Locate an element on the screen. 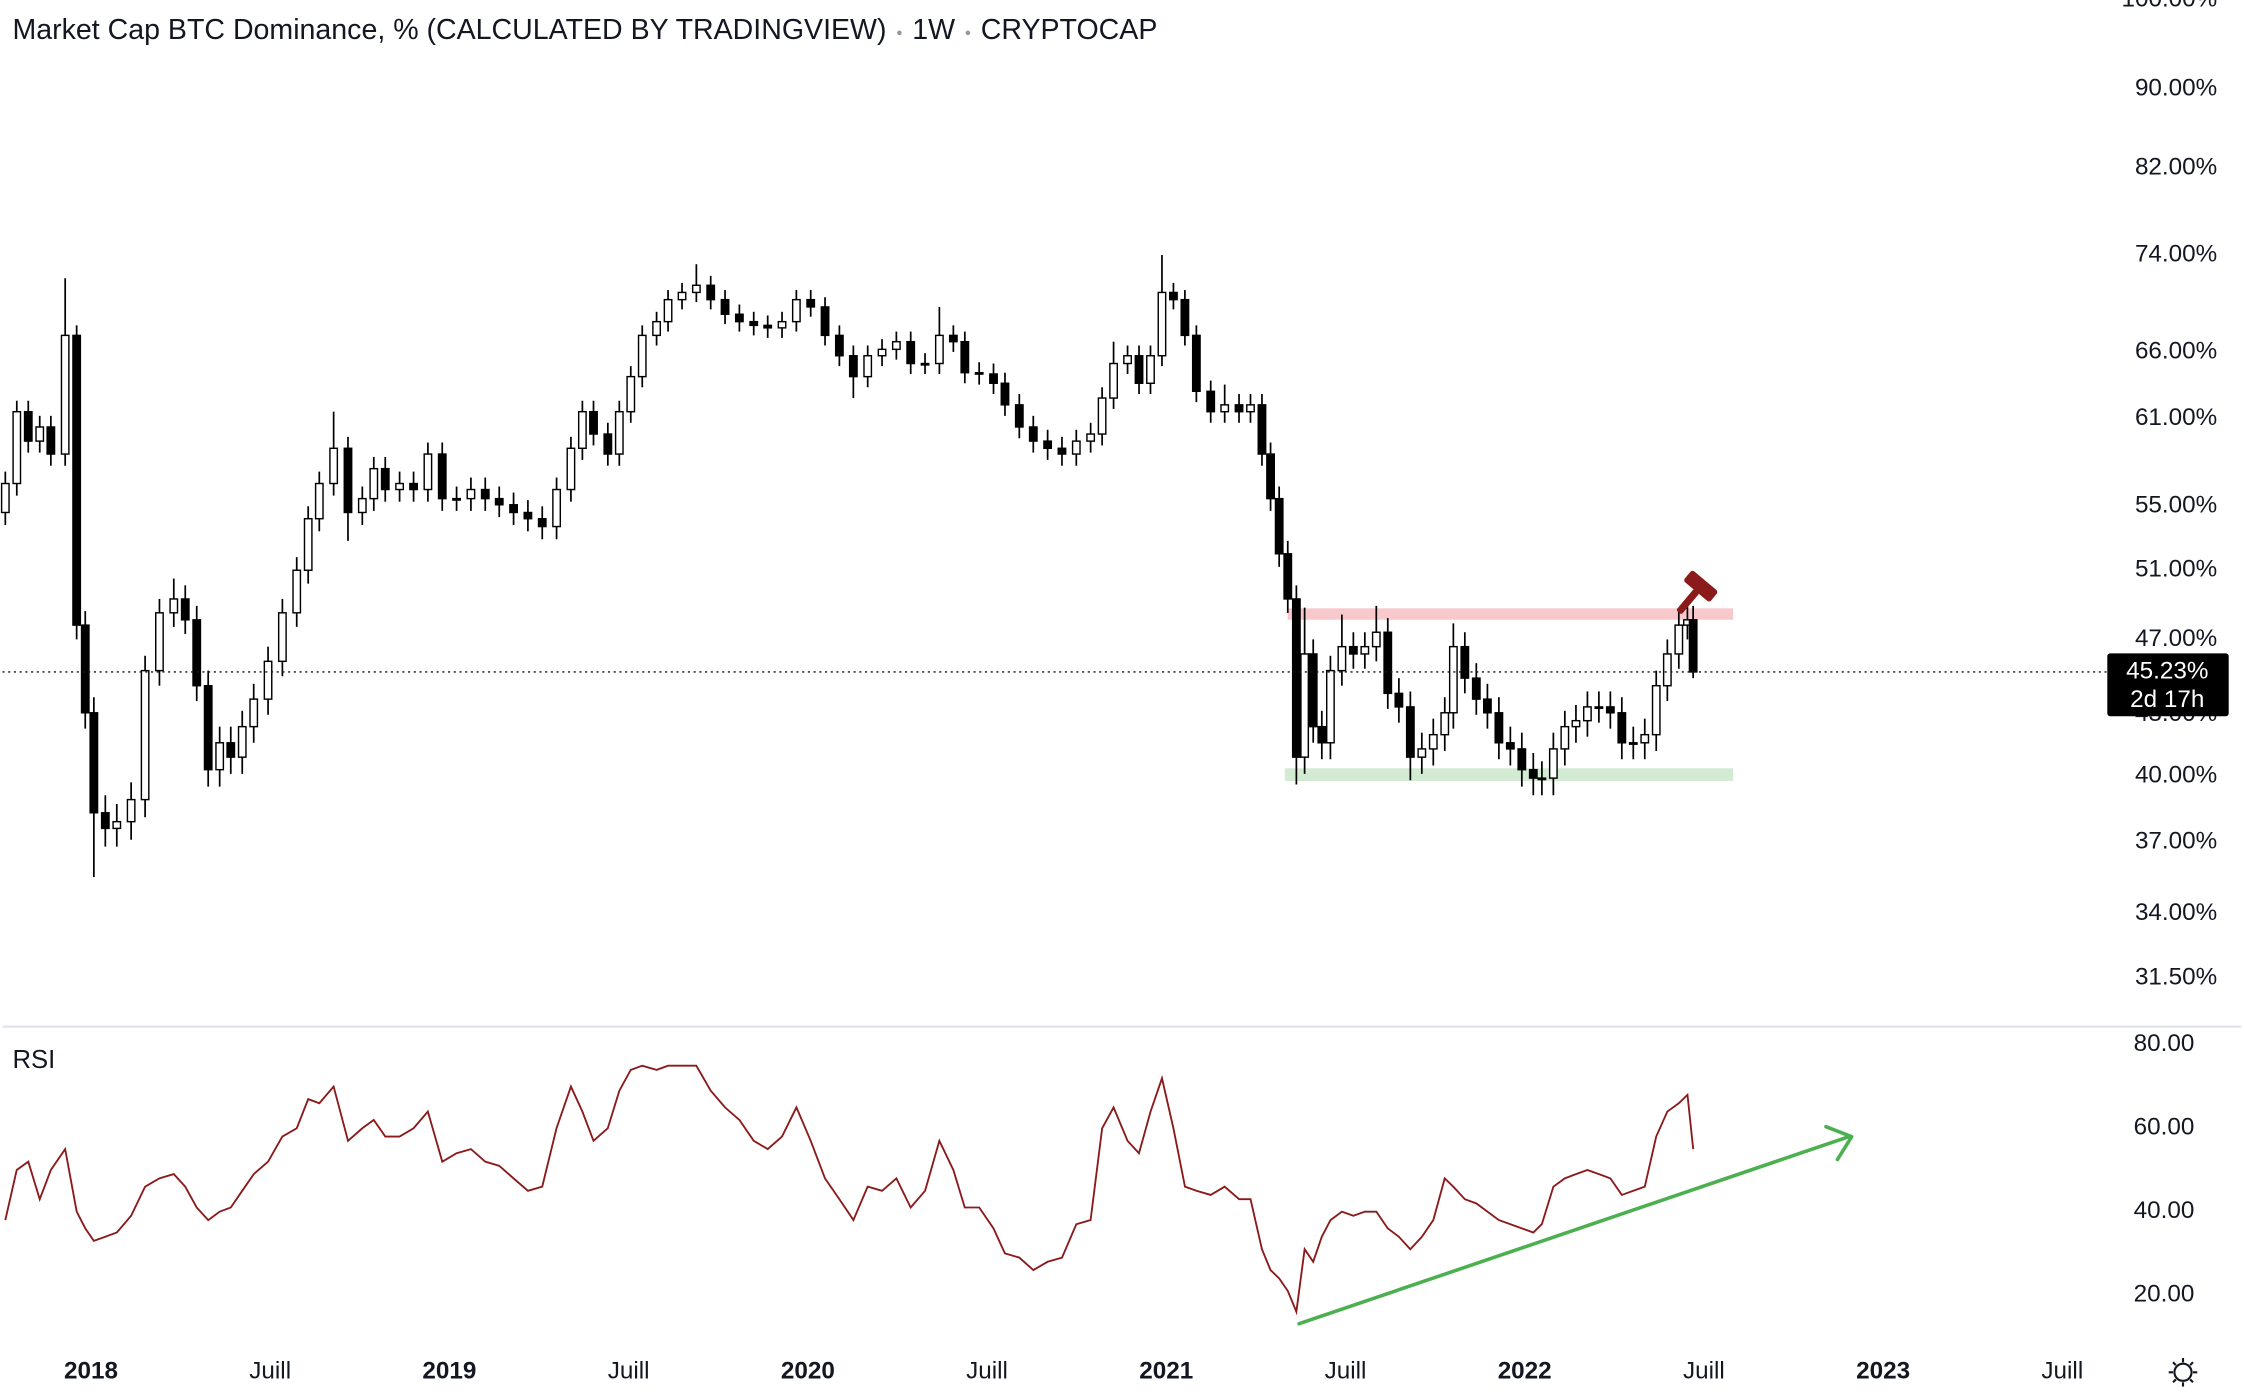 The image size is (2244, 1398). drawings-overlay is located at coordinates (1575, 948).